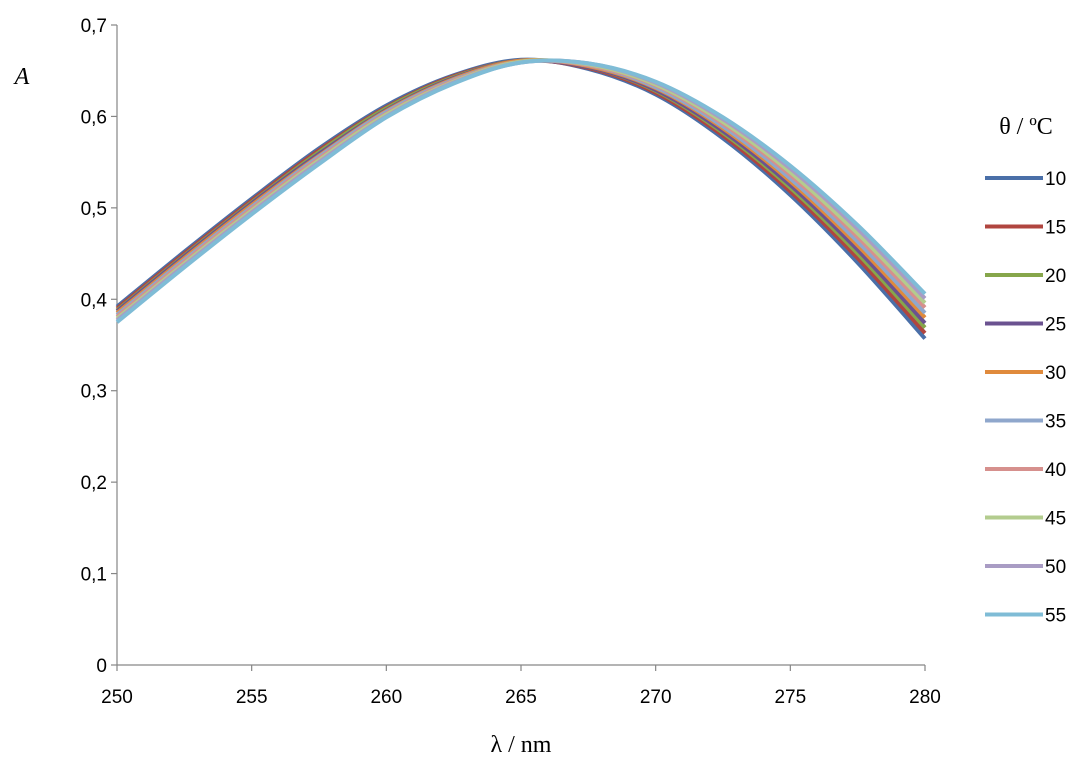 Image resolution: width=1076 pixels, height=760 pixels. What do you see at coordinates (1055, 179) in the screenshot?
I see `legend-label-10: 10` at bounding box center [1055, 179].